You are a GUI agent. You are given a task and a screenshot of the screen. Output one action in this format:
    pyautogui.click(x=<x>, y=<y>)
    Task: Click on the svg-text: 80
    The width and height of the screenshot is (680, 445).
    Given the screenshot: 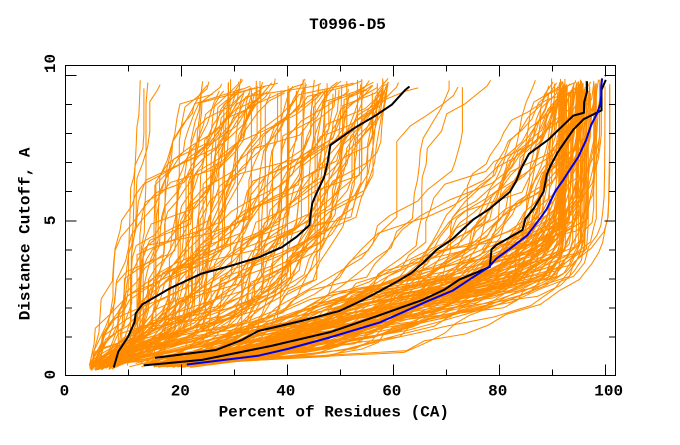 What is the action you would take?
    pyautogui.click(x=497, y=392)
    